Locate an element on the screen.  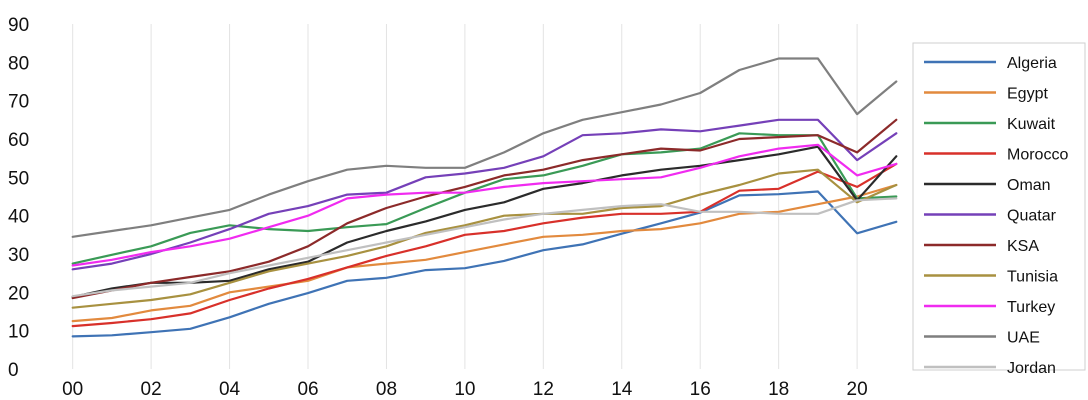
x-tick-label: 12 is located at coordinates (543, 389).